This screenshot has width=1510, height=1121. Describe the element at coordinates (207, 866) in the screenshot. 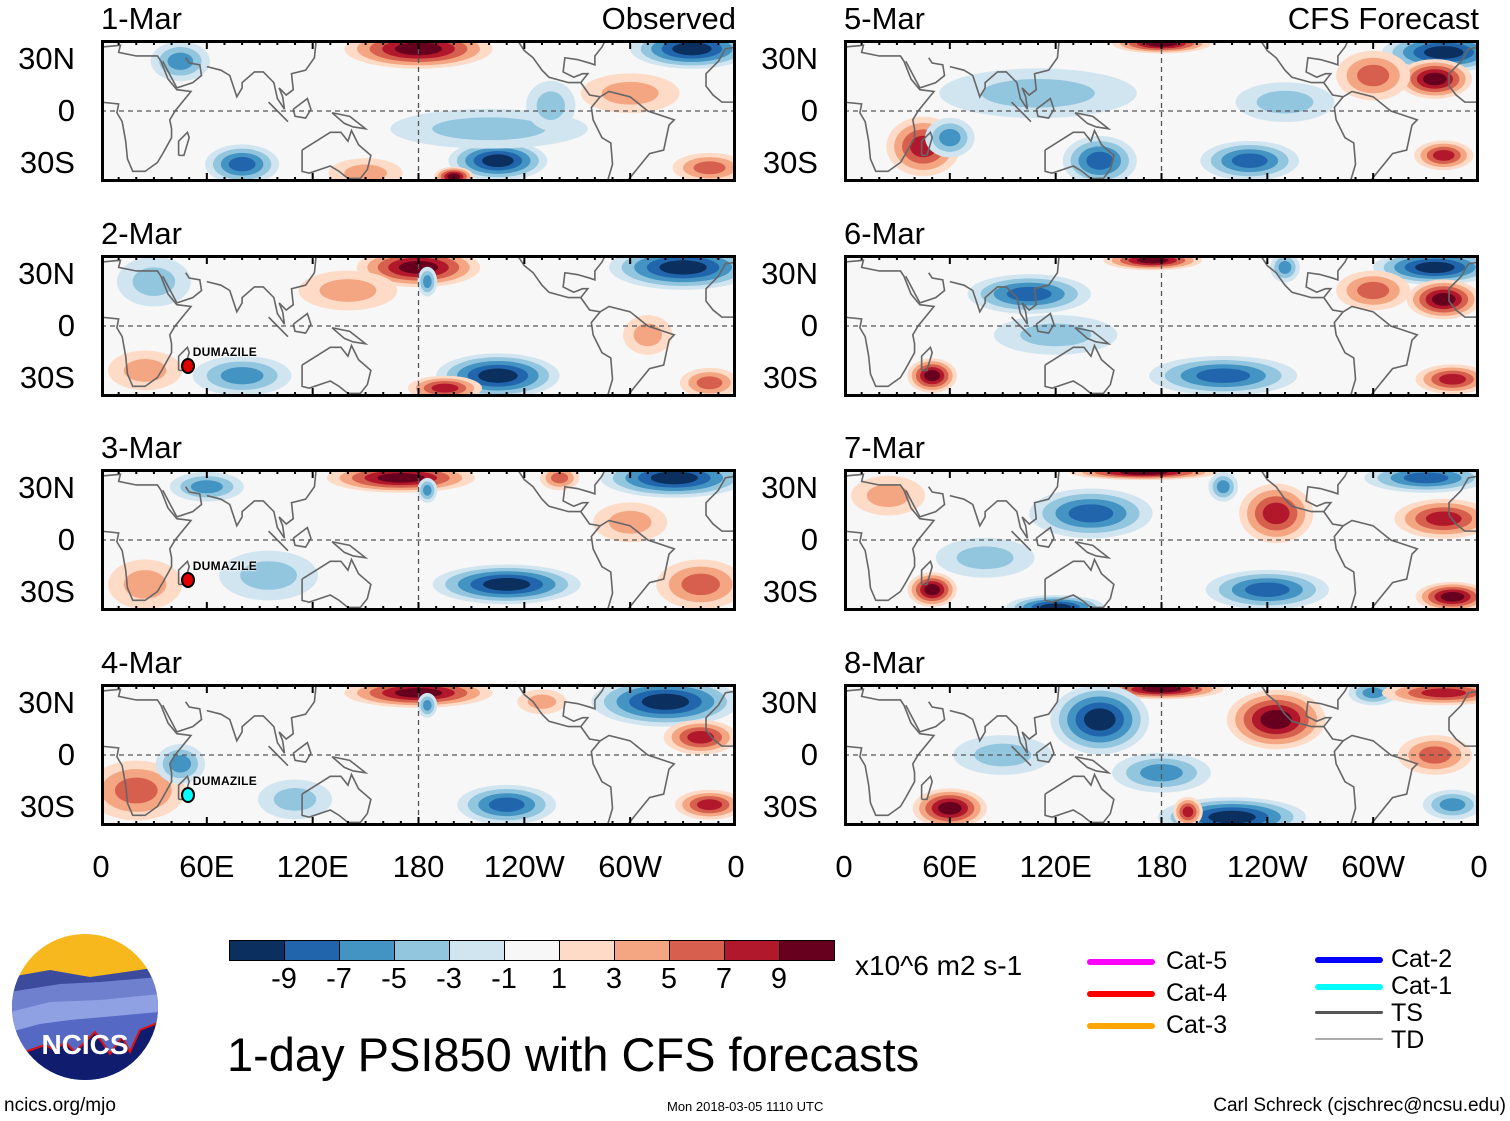

I see `x-tick-label: 60E` at that location.